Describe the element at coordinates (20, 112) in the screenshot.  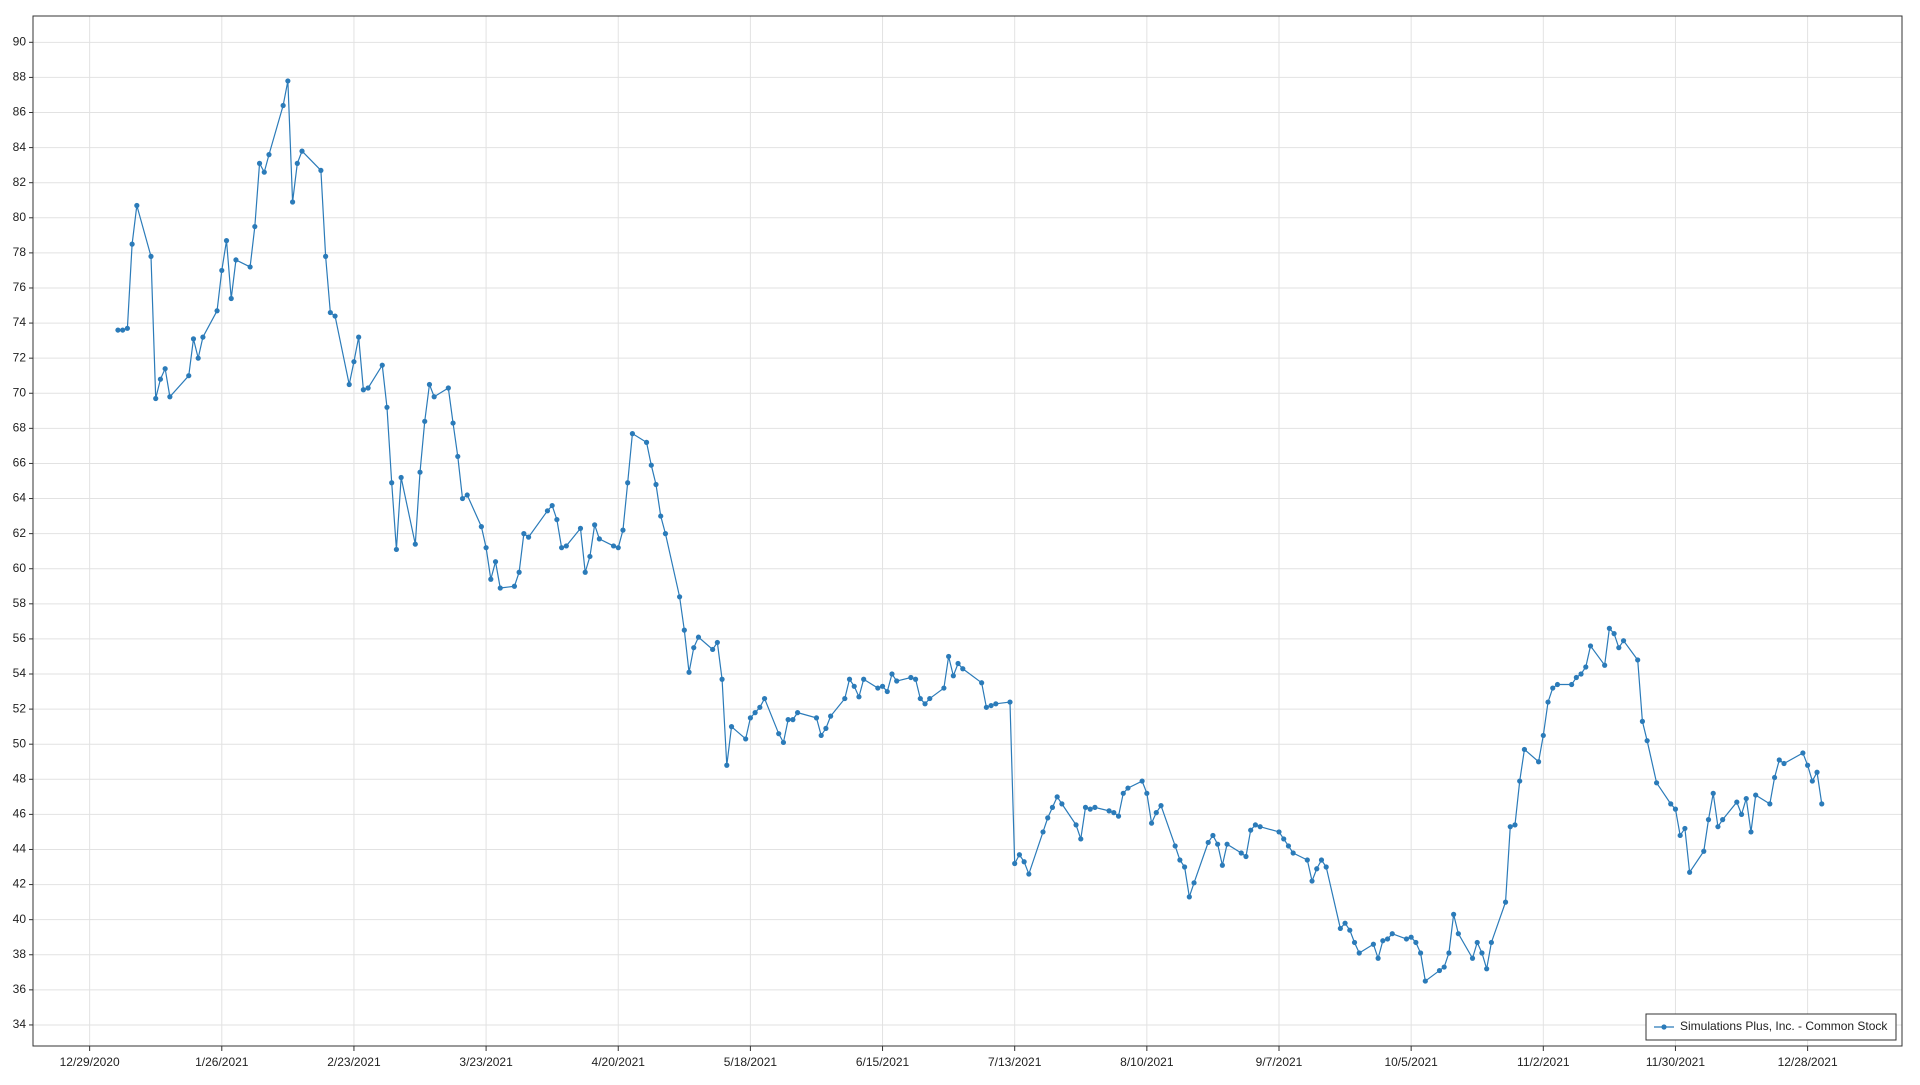
I see `y-tick-label: 86` at that location.